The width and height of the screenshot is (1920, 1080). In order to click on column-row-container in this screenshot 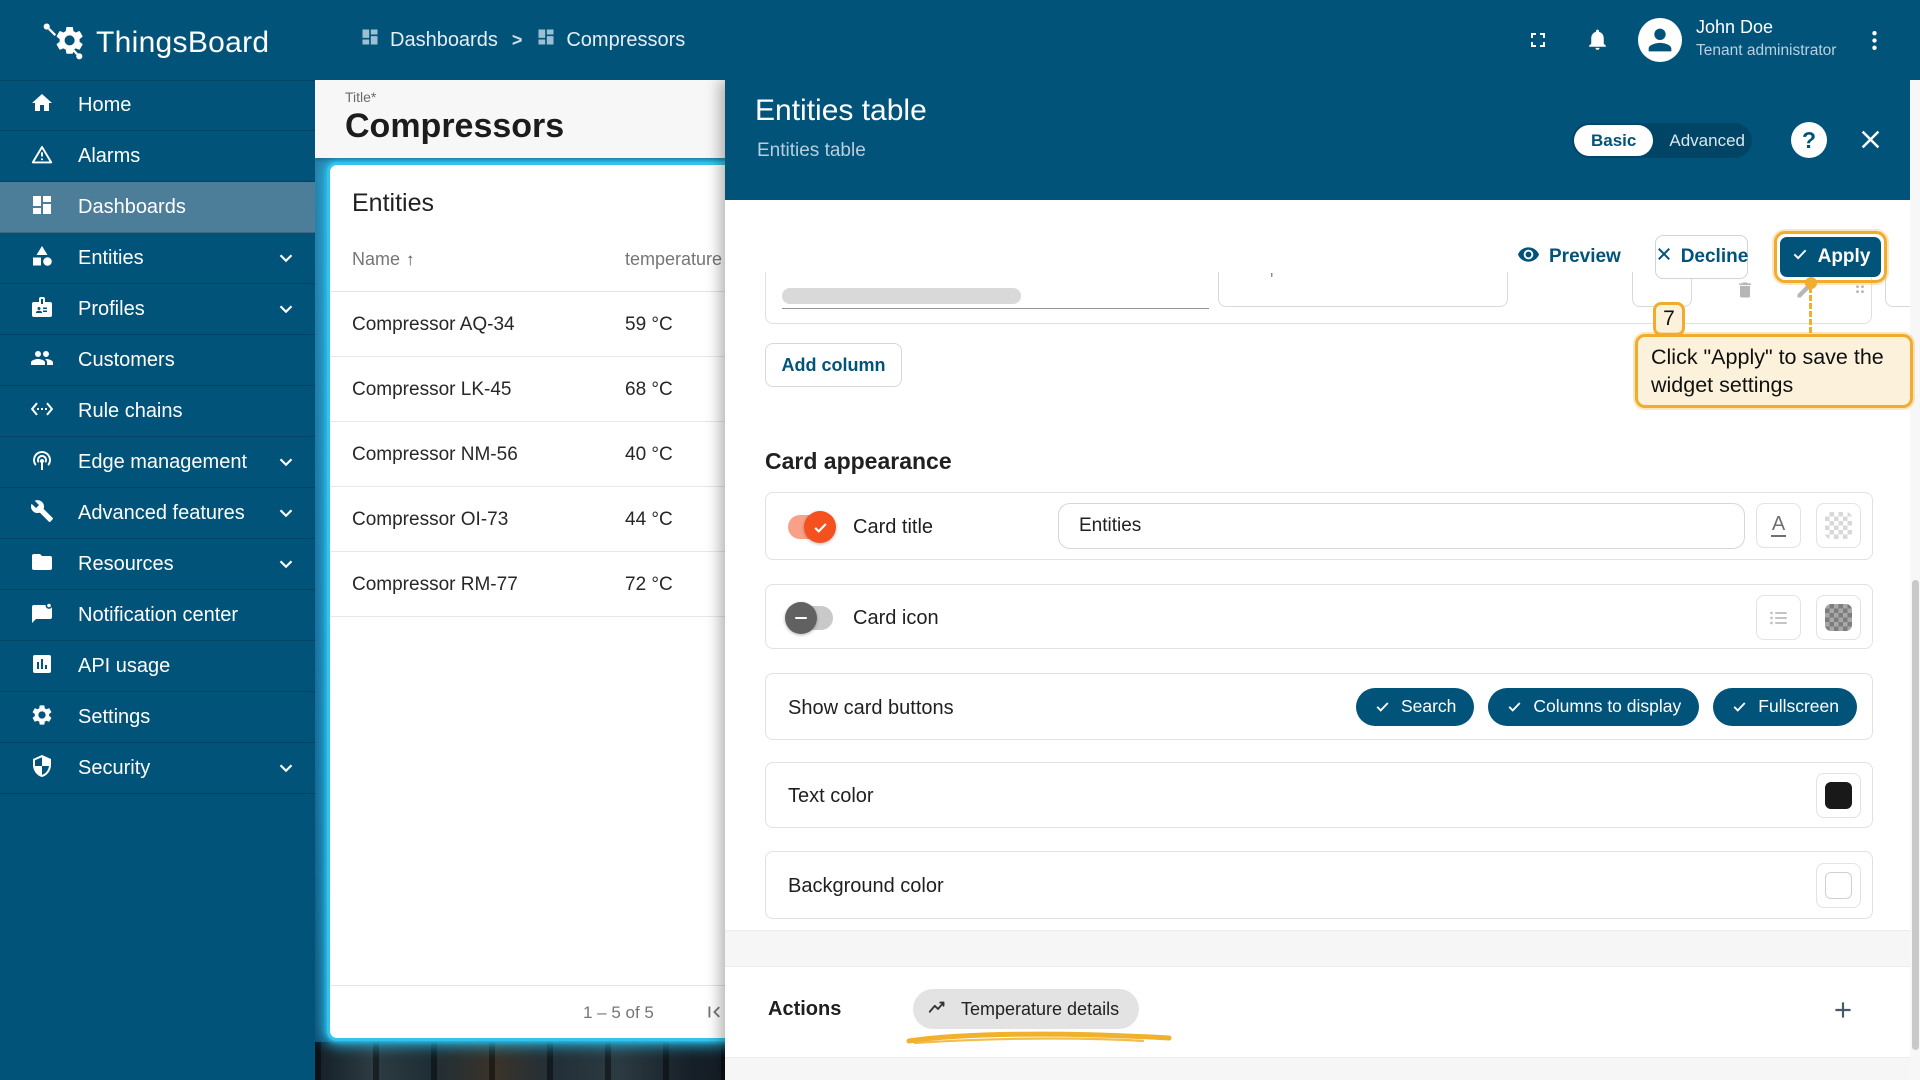, I will do `click(1318, 298)`.